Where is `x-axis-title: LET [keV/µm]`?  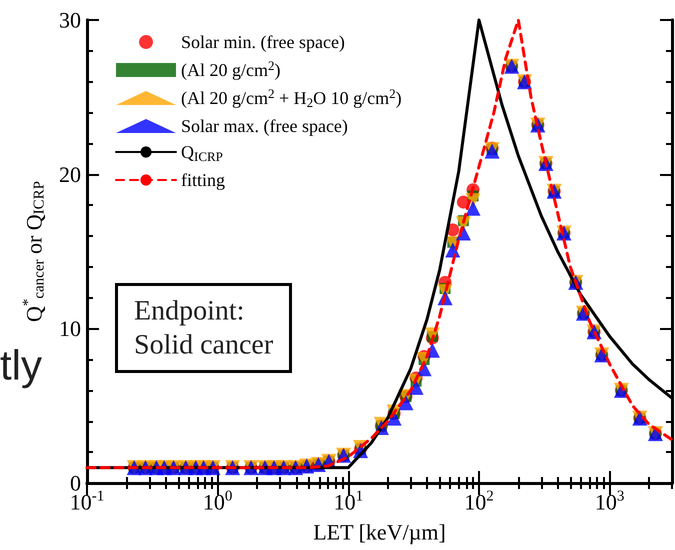 x-axis-title: LET [keV/µm] is located at coordinates (379, 532).